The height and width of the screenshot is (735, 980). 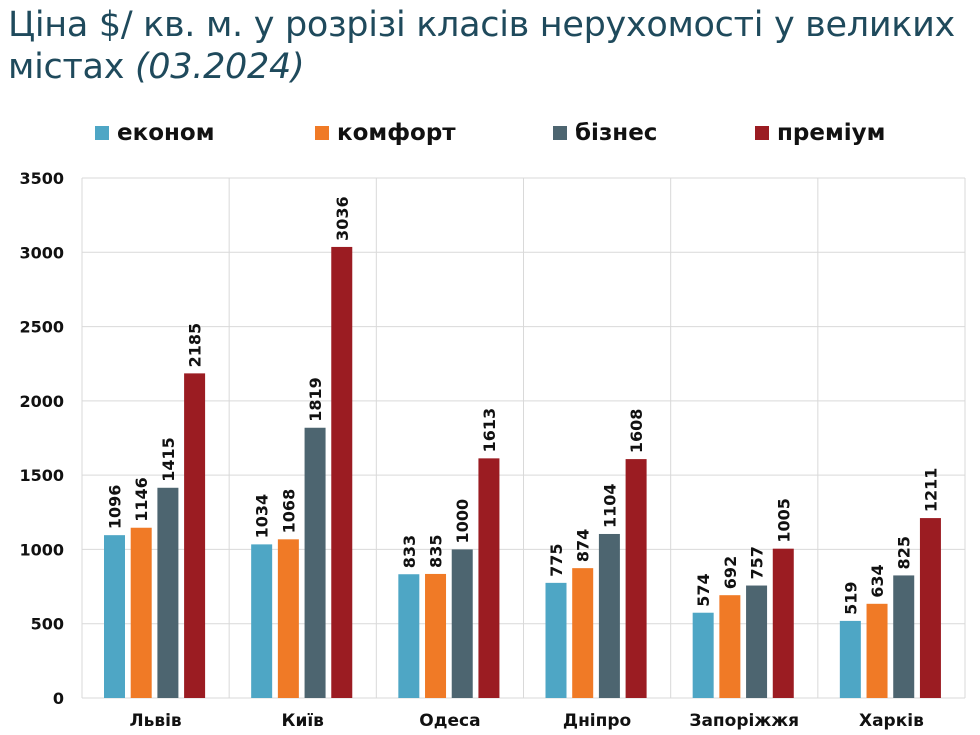 I want to click on legend-swatch-premium, so click(x=762, y=133).